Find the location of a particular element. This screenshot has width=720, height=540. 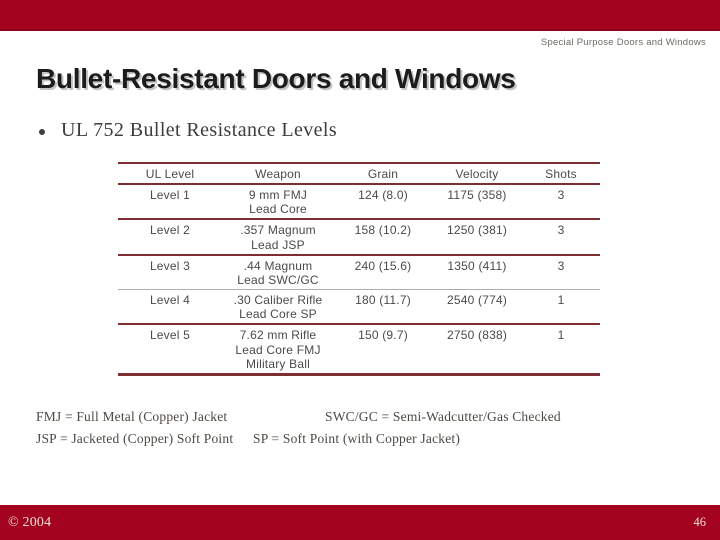

cell-weapon: .44 Magnum Lead SWC/GC is located at coordinates (278, 272).